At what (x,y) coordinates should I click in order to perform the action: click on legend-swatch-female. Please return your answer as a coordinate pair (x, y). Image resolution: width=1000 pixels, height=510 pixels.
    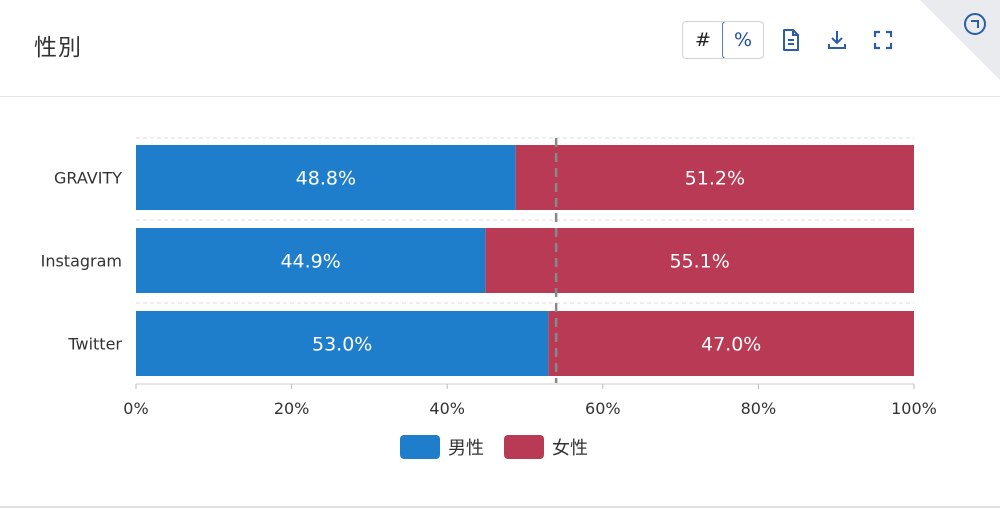
    Looking at the image, I should click on (524, 447).